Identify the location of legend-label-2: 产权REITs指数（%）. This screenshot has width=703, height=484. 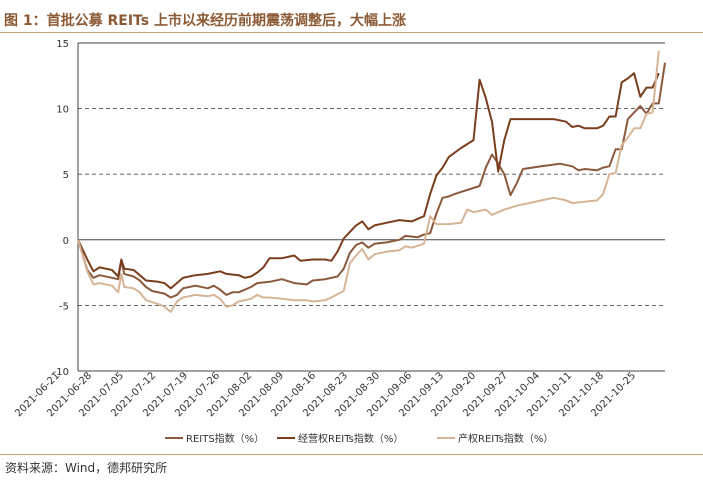
(505, 438).